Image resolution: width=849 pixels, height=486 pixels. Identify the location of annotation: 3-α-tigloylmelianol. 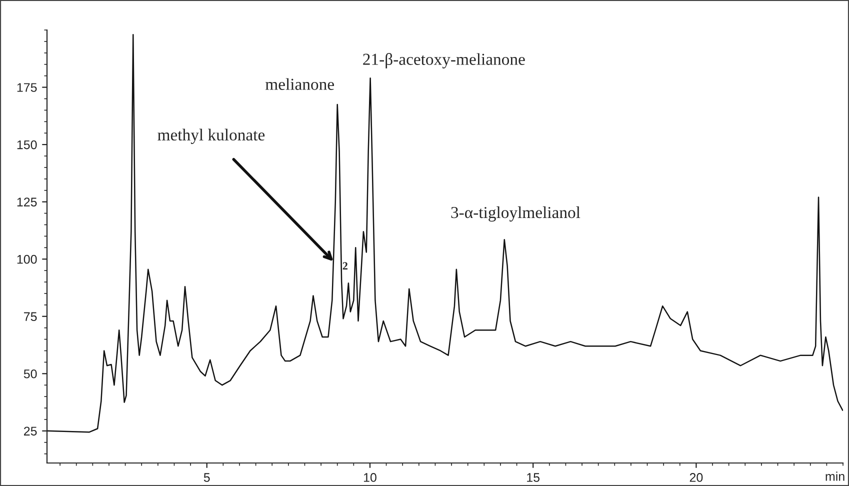
(515, 214).